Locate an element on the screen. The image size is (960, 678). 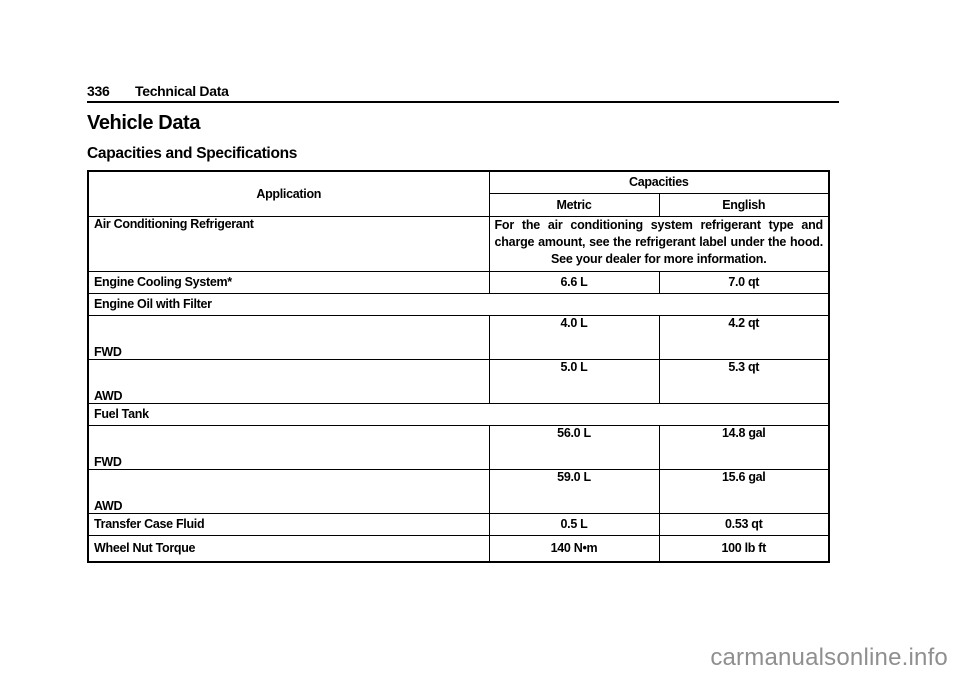
table-header-row-1: Application Capacities is located at coordinates (458, 193).